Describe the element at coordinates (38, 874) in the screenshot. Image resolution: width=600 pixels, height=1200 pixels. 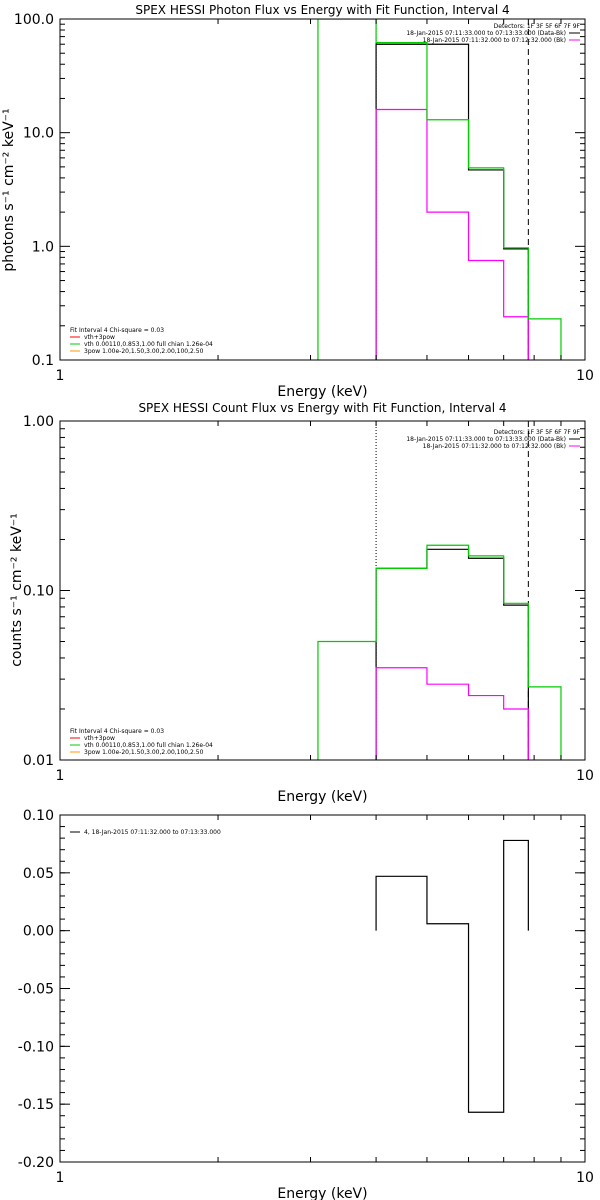
I see `y-tick-label: 0.05` at that location.